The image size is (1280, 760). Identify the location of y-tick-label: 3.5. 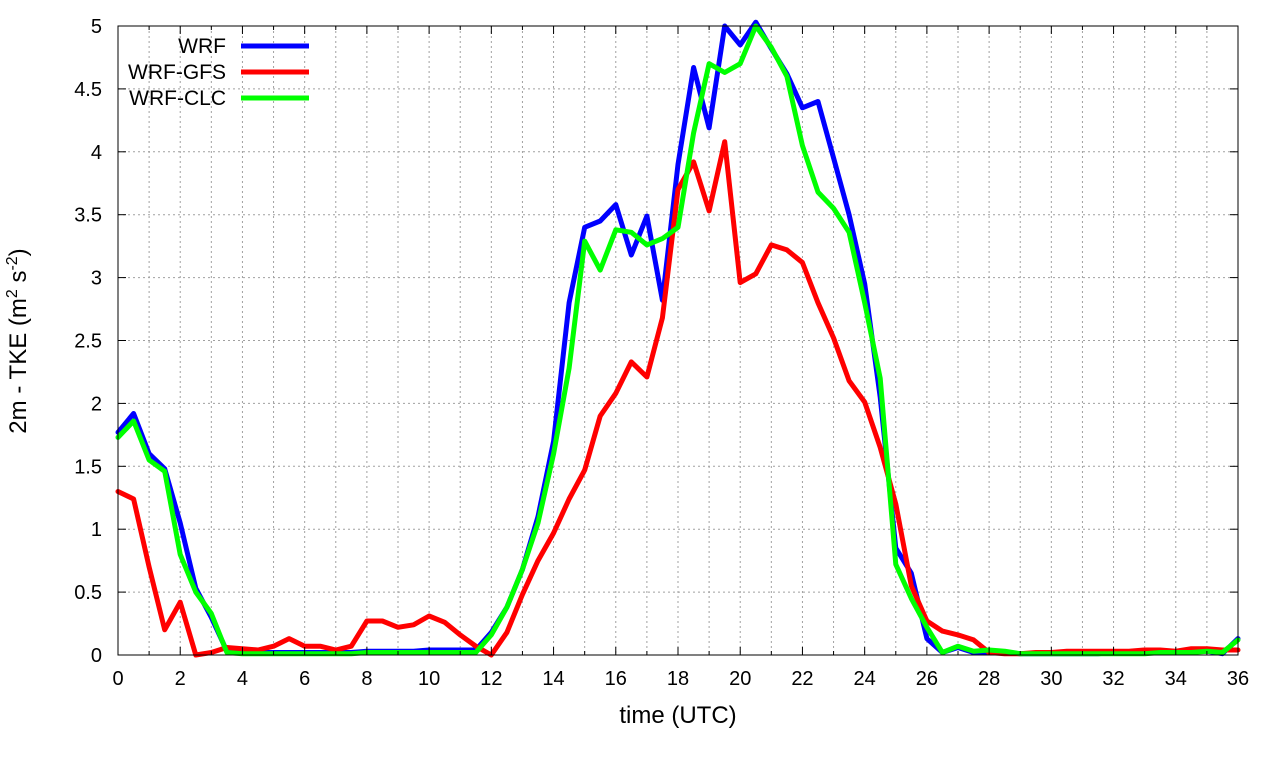
(88, 216).